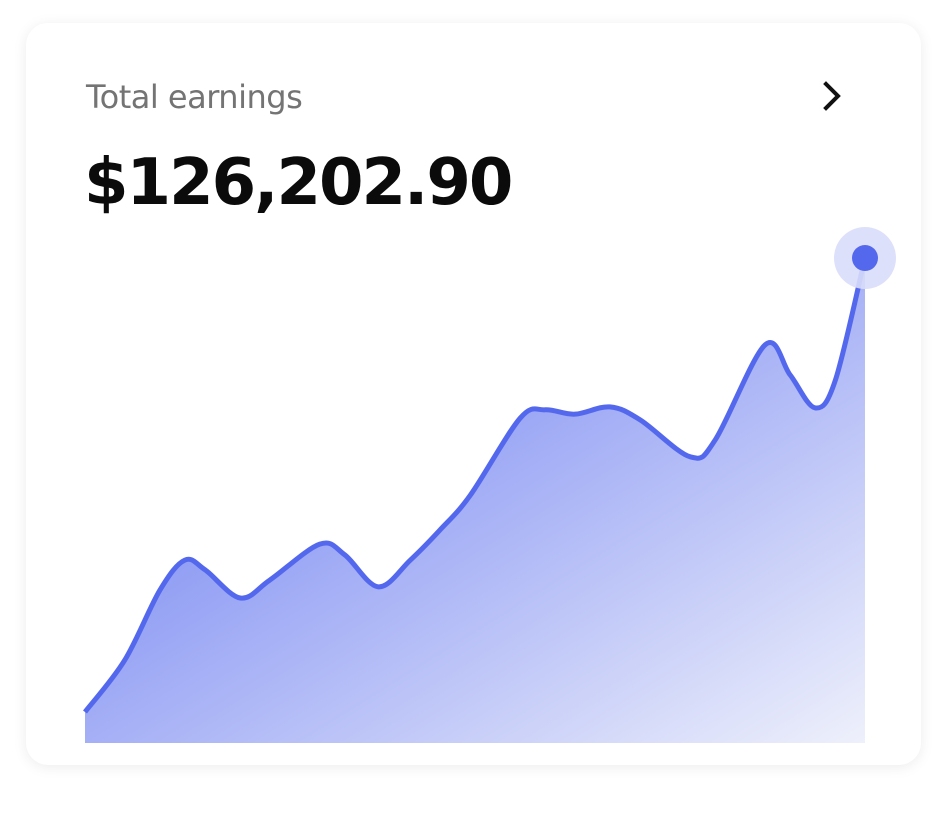  What do you see at coordinates (833, 96) in the screenshot?
I see `chevron-right-icon` at bounding box center [833, 96].